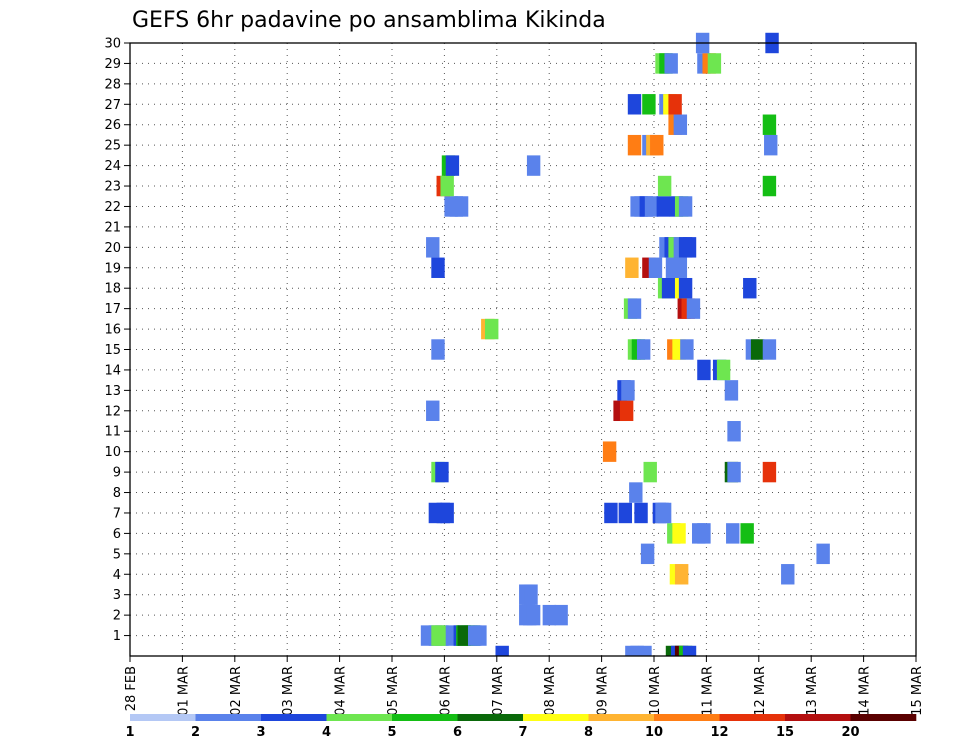 This screenshot has width=960, height=742. I want to click on x-tick-label: 13 MAR, so click(812, 691).